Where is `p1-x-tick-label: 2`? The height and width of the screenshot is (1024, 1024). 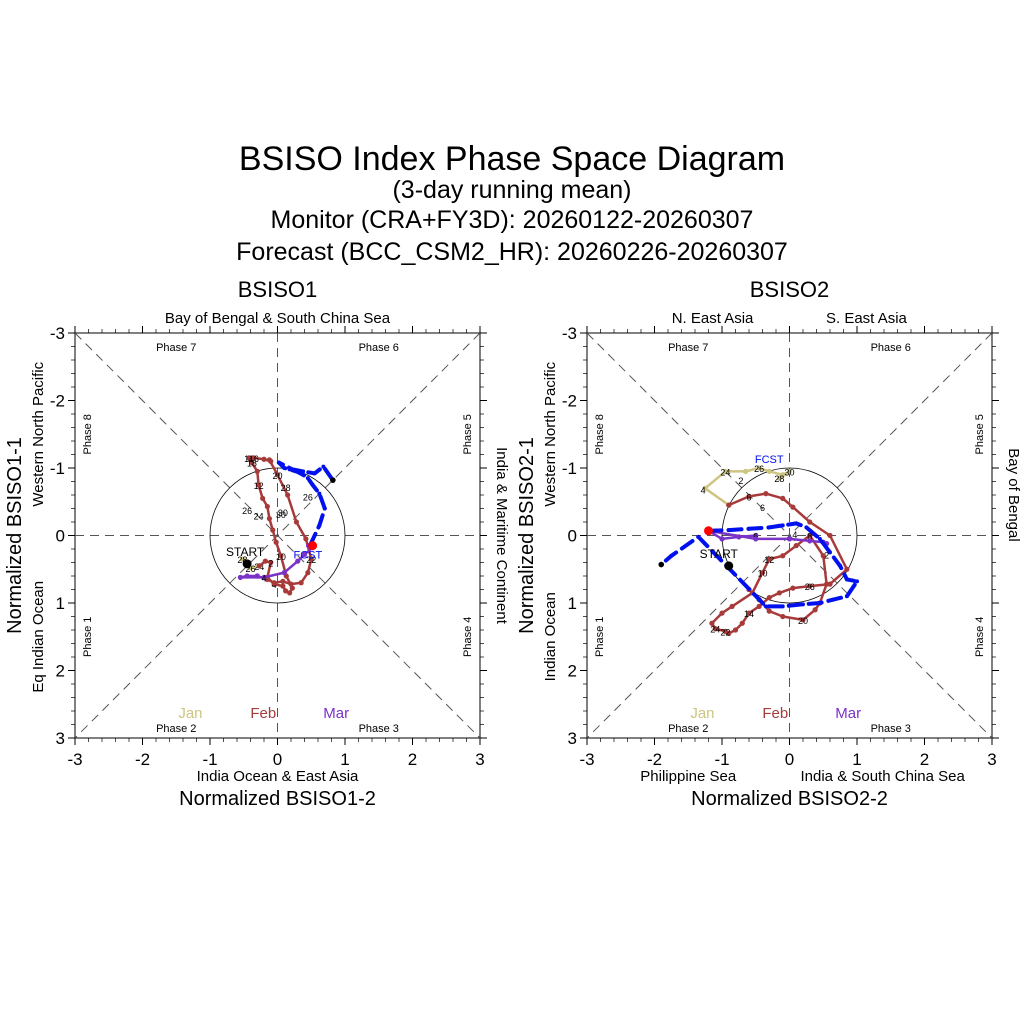
p1-x-tick-label: 2 is located at coordinates (412, 759).